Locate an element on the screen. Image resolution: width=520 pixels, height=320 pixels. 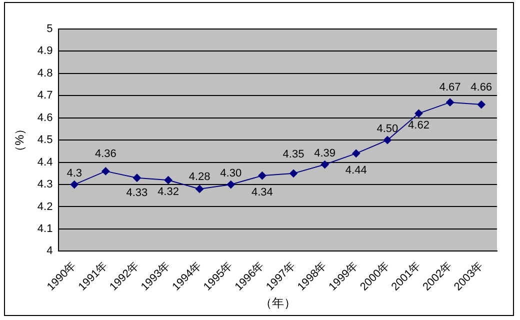
data-label: 4.28 is located at coordinates (199, 177).